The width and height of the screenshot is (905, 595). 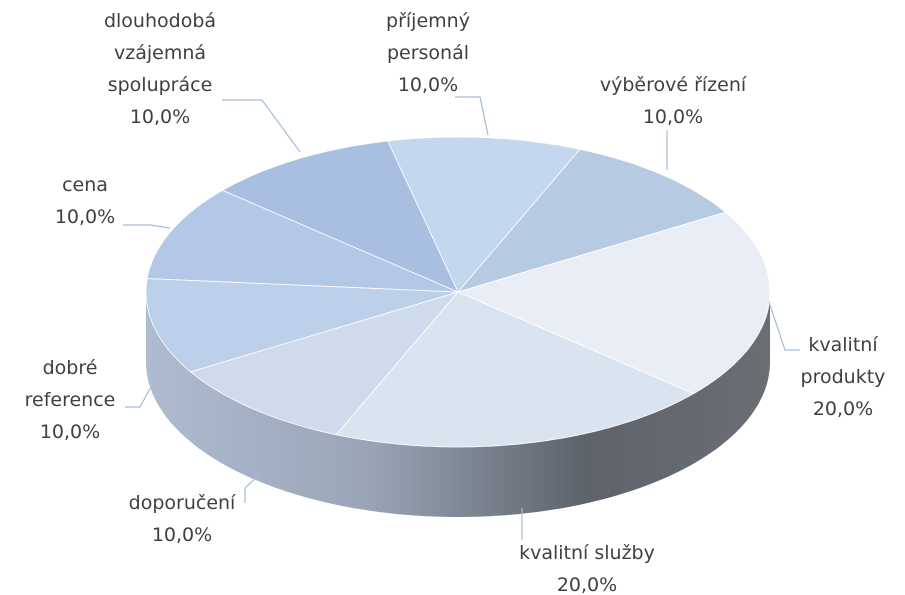 What do you see at coordinates (182, 519) in the screenshot?
I see `data-label: doporučení 10,0%` at bounding box center [182, 519].